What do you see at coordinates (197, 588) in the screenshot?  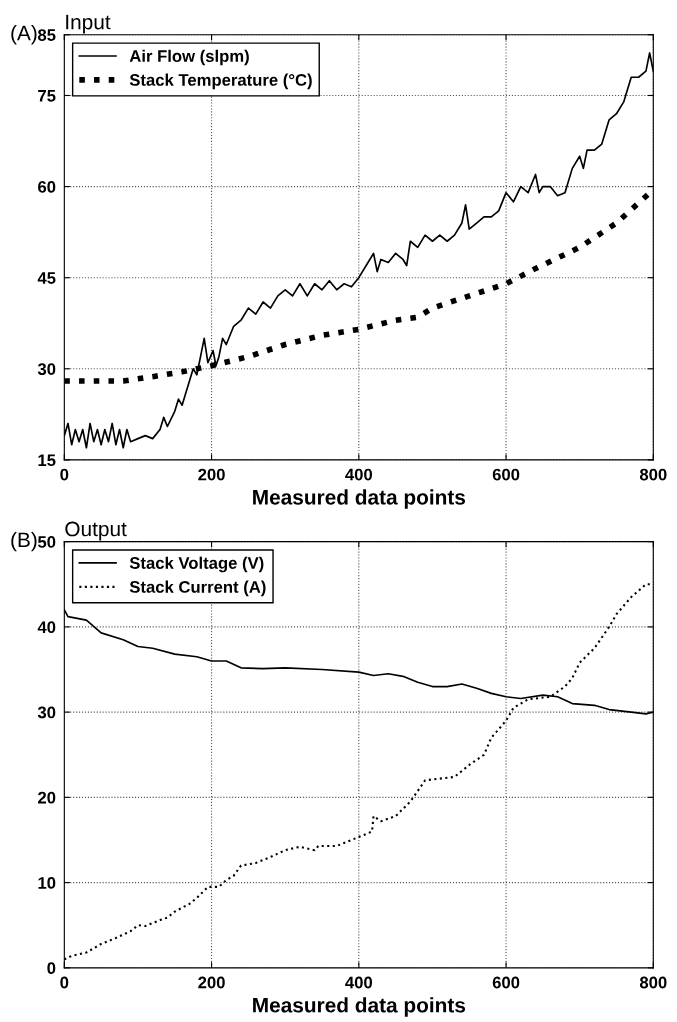 I see `legend-label: Stack Current (A)` at bounding box center [197, 588].